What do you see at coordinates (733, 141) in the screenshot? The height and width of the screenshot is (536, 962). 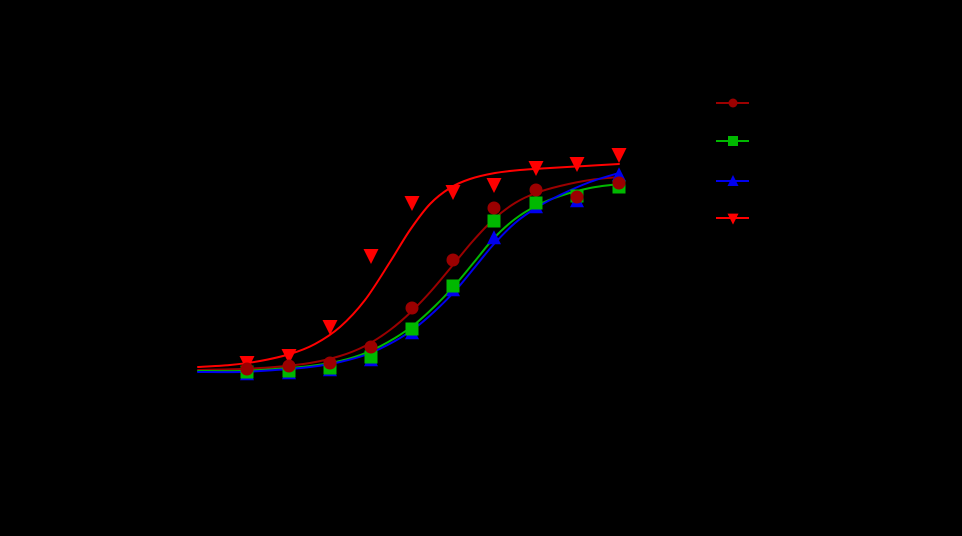 I see `legend-square-icon` at bounding box center [733, 141].